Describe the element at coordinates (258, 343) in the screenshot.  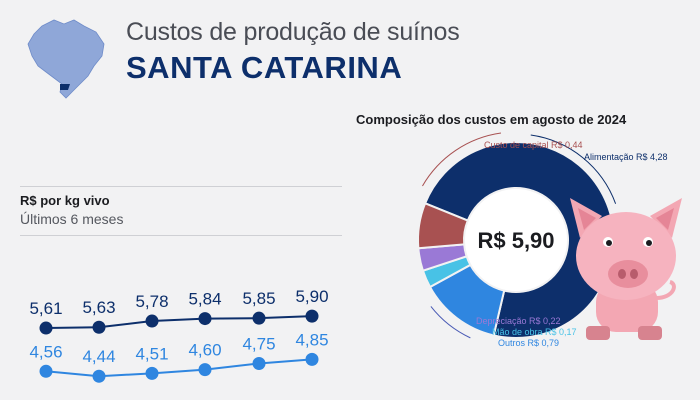
I see `series-2-data-label: 4,75` at that location.